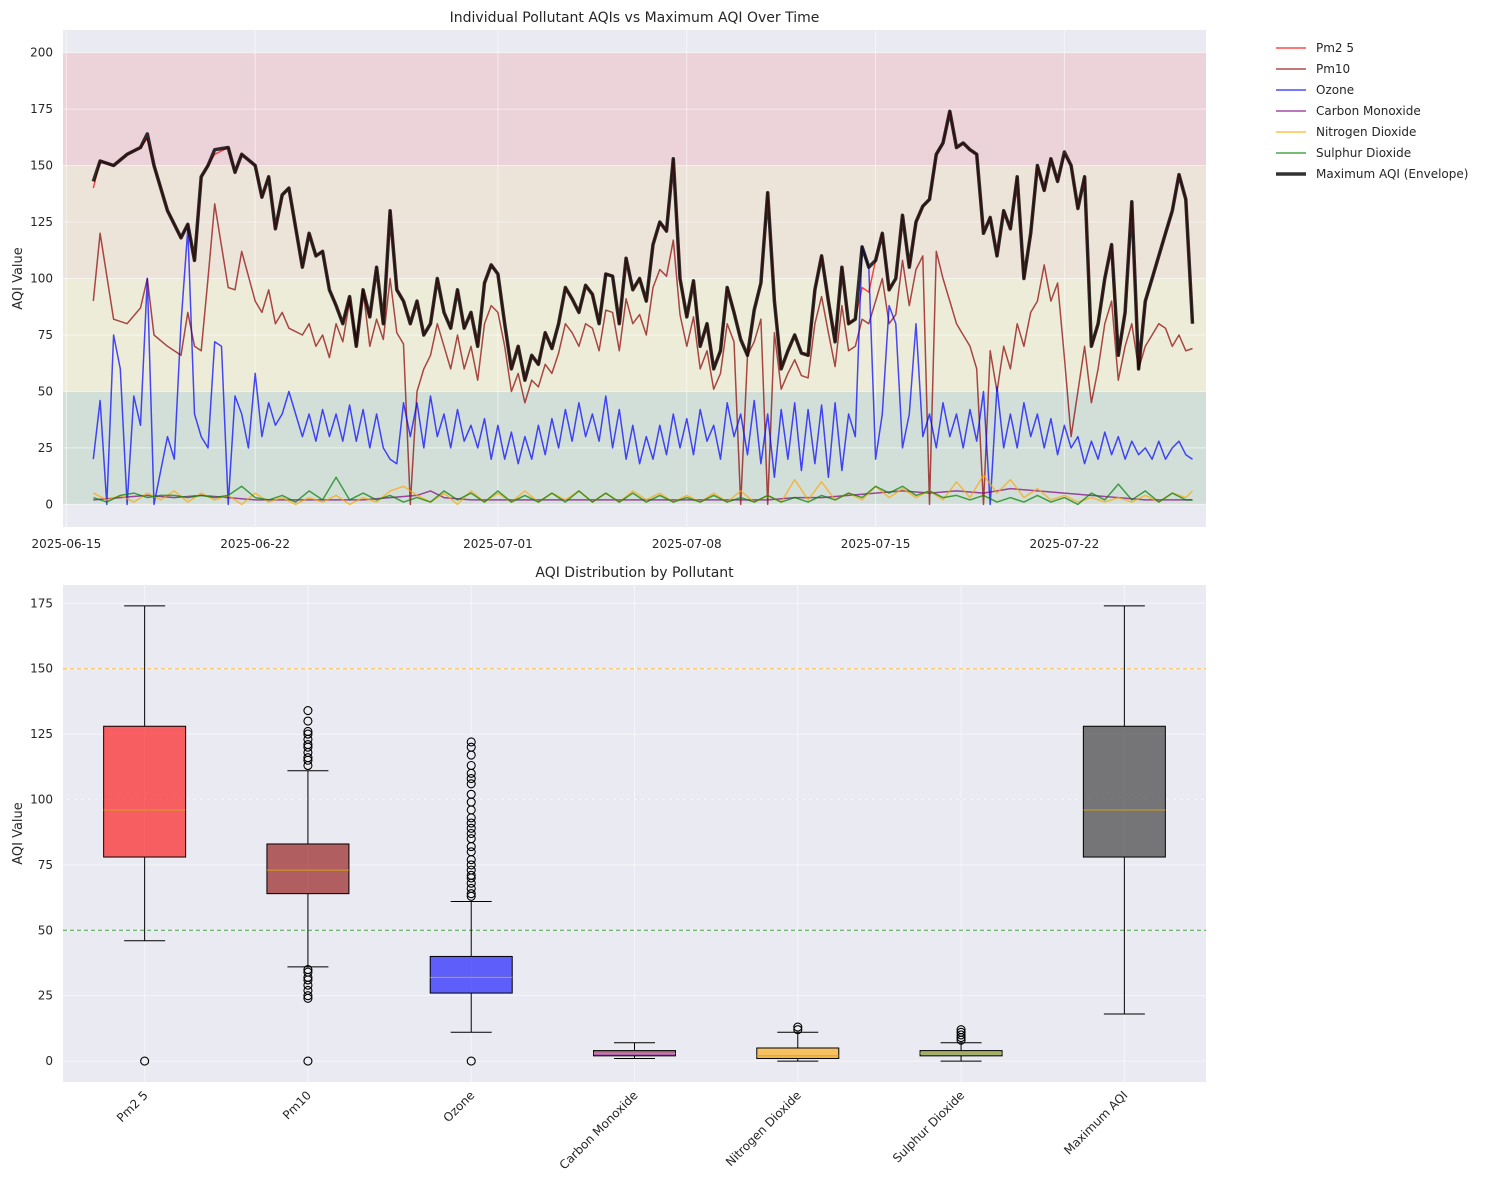 This screenshot has width=1489, height=1190. What do you see at coordinates (41, 53) in the screenshot?
I see `y-tick-label-200: 200` at bounding box center [41, 53].